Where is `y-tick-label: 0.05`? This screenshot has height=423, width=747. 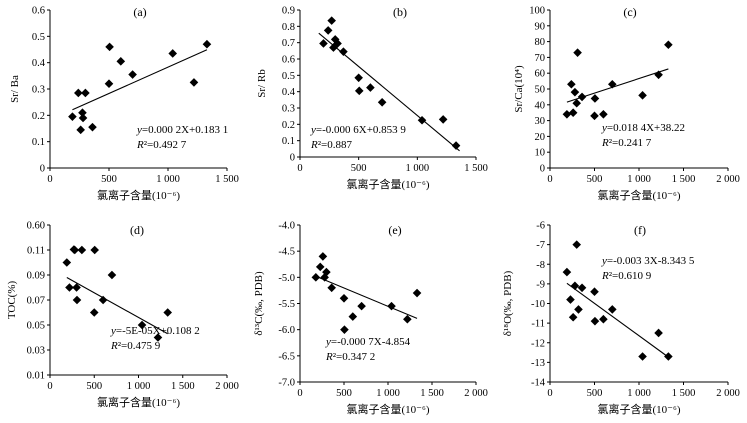
y-tick-label: 0.05 is located at coordinates (36, 326).